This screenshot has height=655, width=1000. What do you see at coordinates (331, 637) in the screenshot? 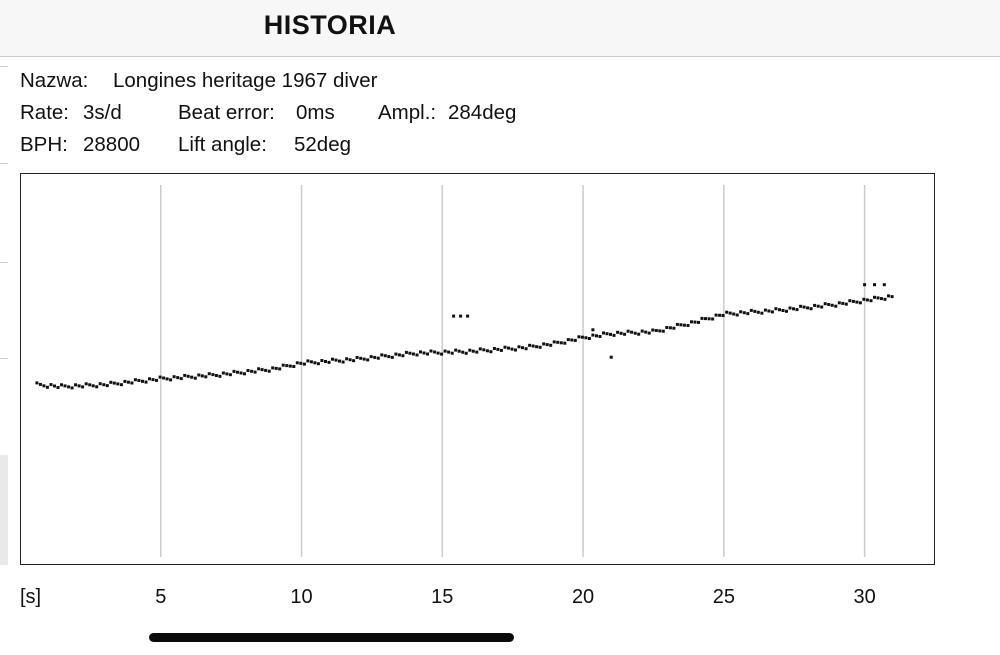
I see `home-indicator` at bounding box center [331, 637].